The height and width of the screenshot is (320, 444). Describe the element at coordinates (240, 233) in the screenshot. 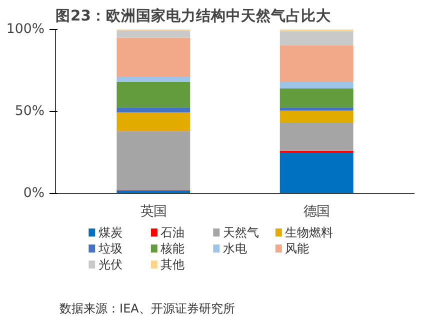

I see `legend-label: 天然气` at that location.